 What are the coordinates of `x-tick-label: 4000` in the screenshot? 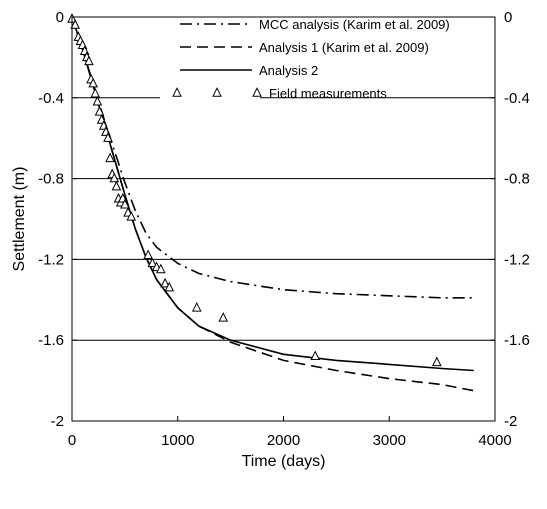 It's located at (494, 440).